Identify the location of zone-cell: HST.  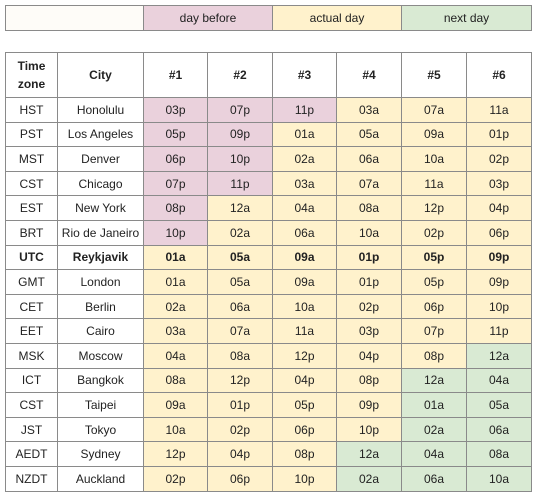
(31, 110).